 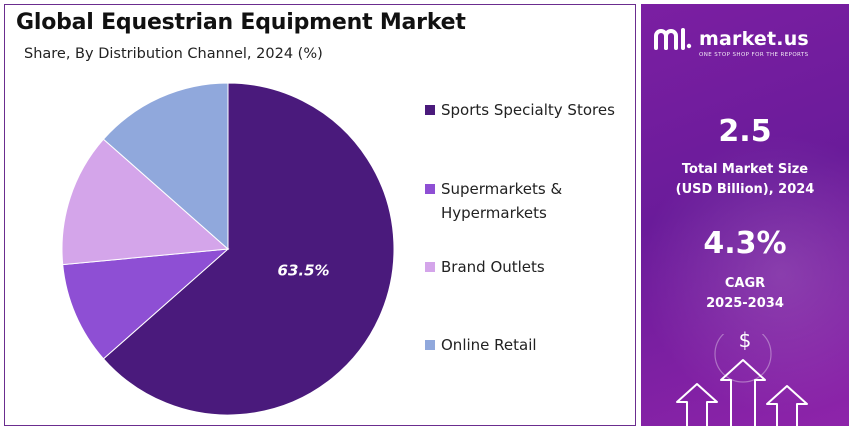 What do you see at coordinates (754, 39) in the screenshot?
I see `brand-name: market.us` at bounding box center [754, 39].